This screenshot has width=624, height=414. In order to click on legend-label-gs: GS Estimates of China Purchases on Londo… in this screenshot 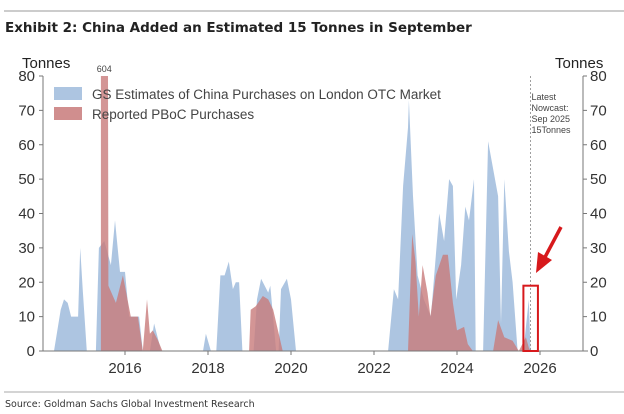, I will do `click(266, 94)`.